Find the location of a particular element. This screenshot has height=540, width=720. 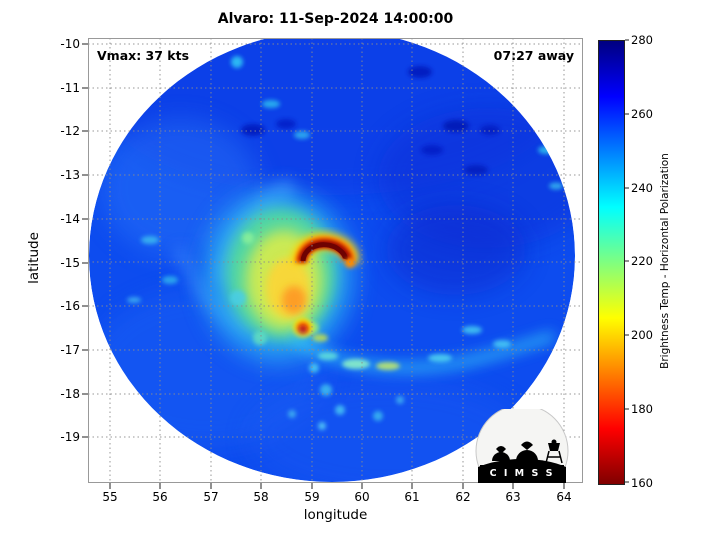

x-tick-label: 59 is located at coordinates (312, 497).